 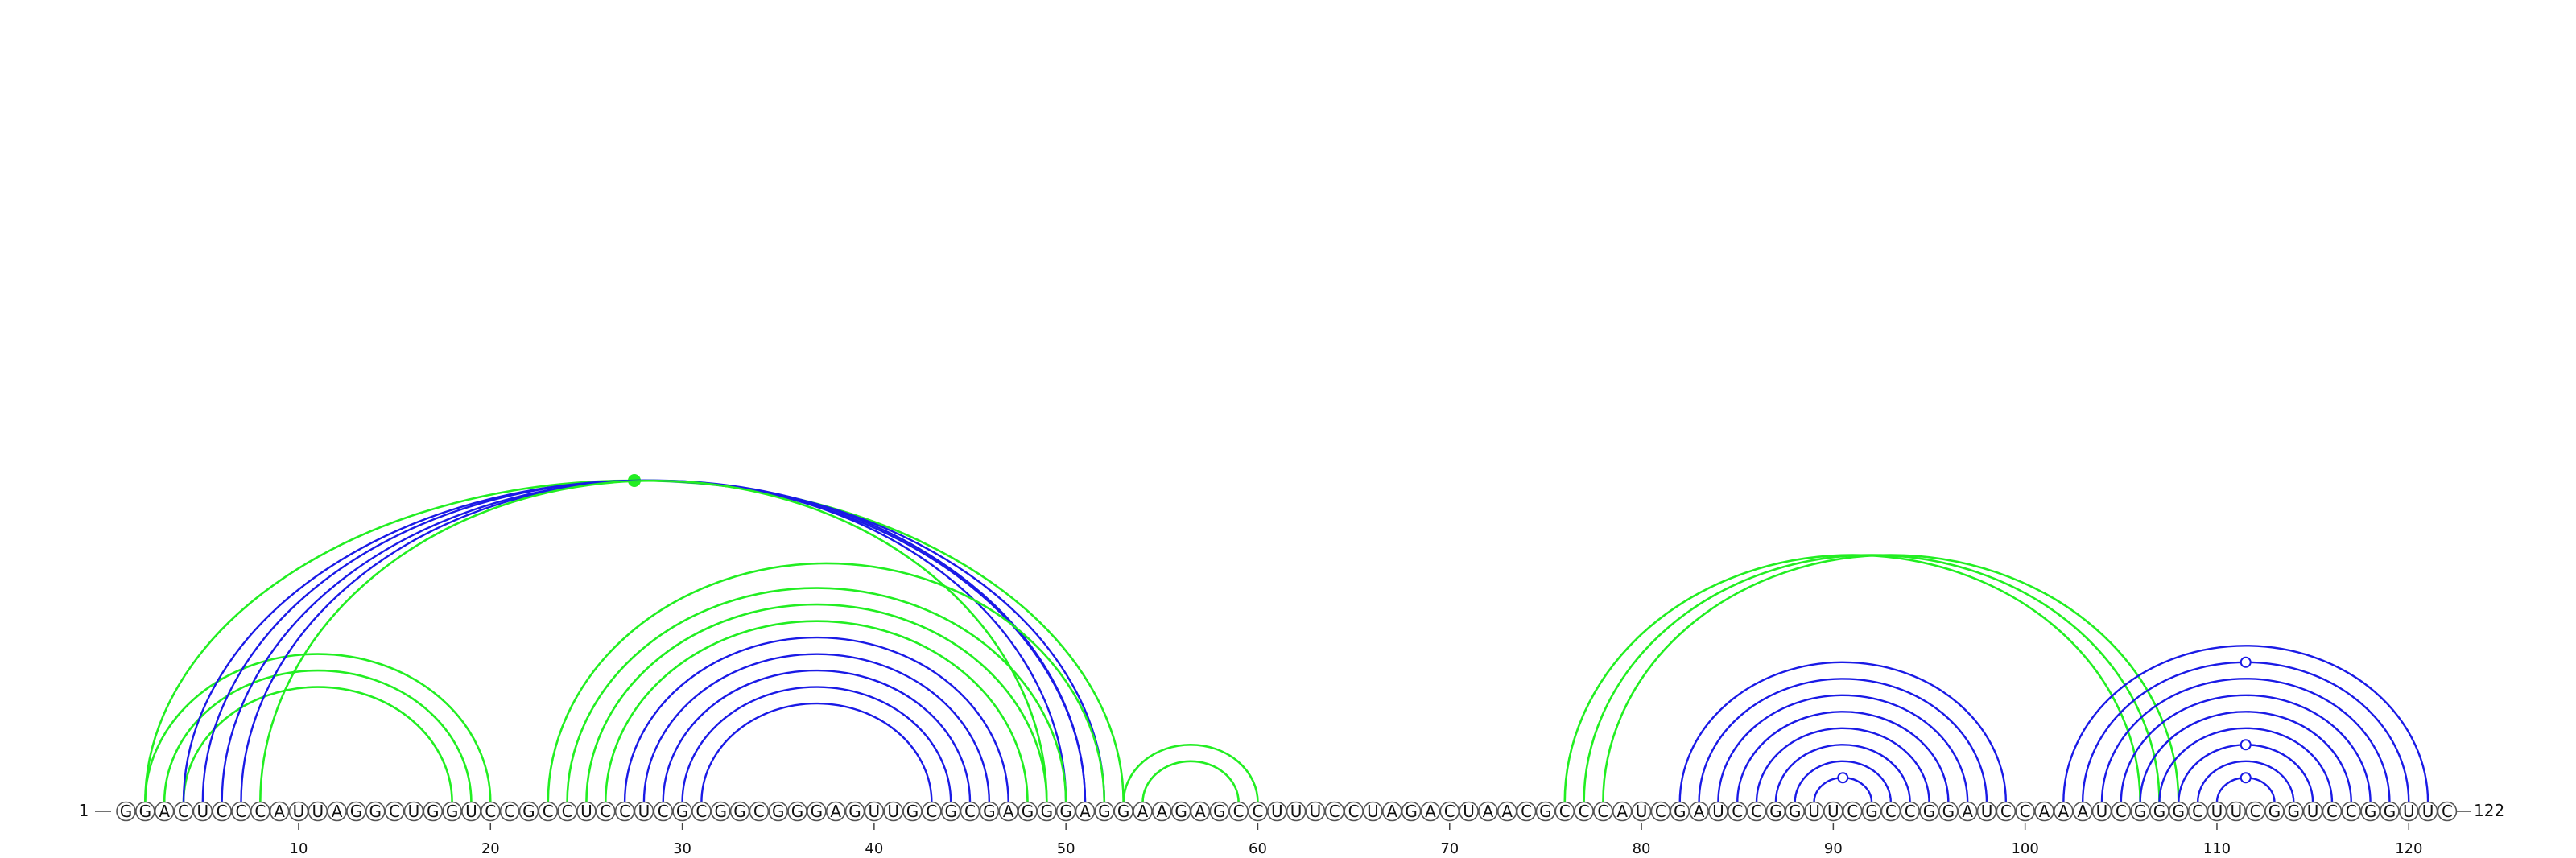 What do you see at coordinates (145, 812) in the screenshot?
I see `nucleotide-2: G` at bounding box center [145, 812].